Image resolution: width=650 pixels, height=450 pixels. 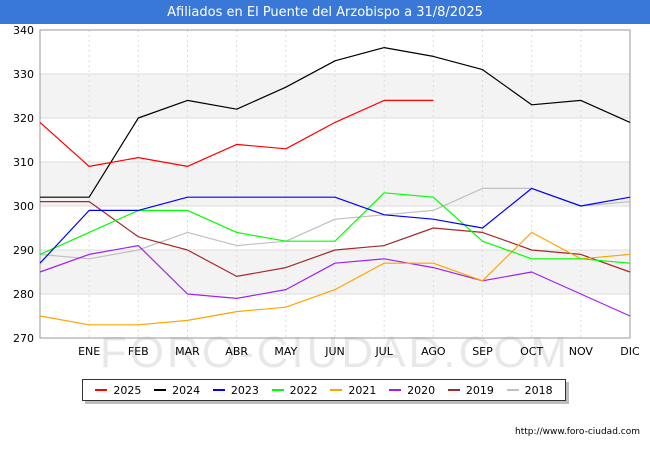 I want to click on legend-label: 2020, so click(x=421, y=390).